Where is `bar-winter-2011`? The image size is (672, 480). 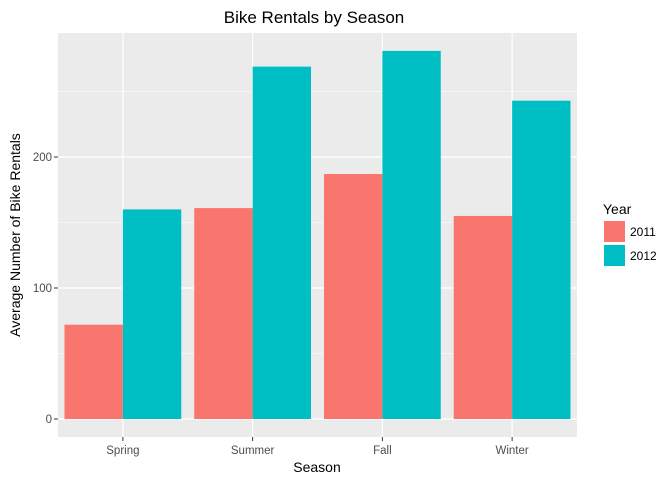 bar-winter-2011 is located at coordinates (483, 317).